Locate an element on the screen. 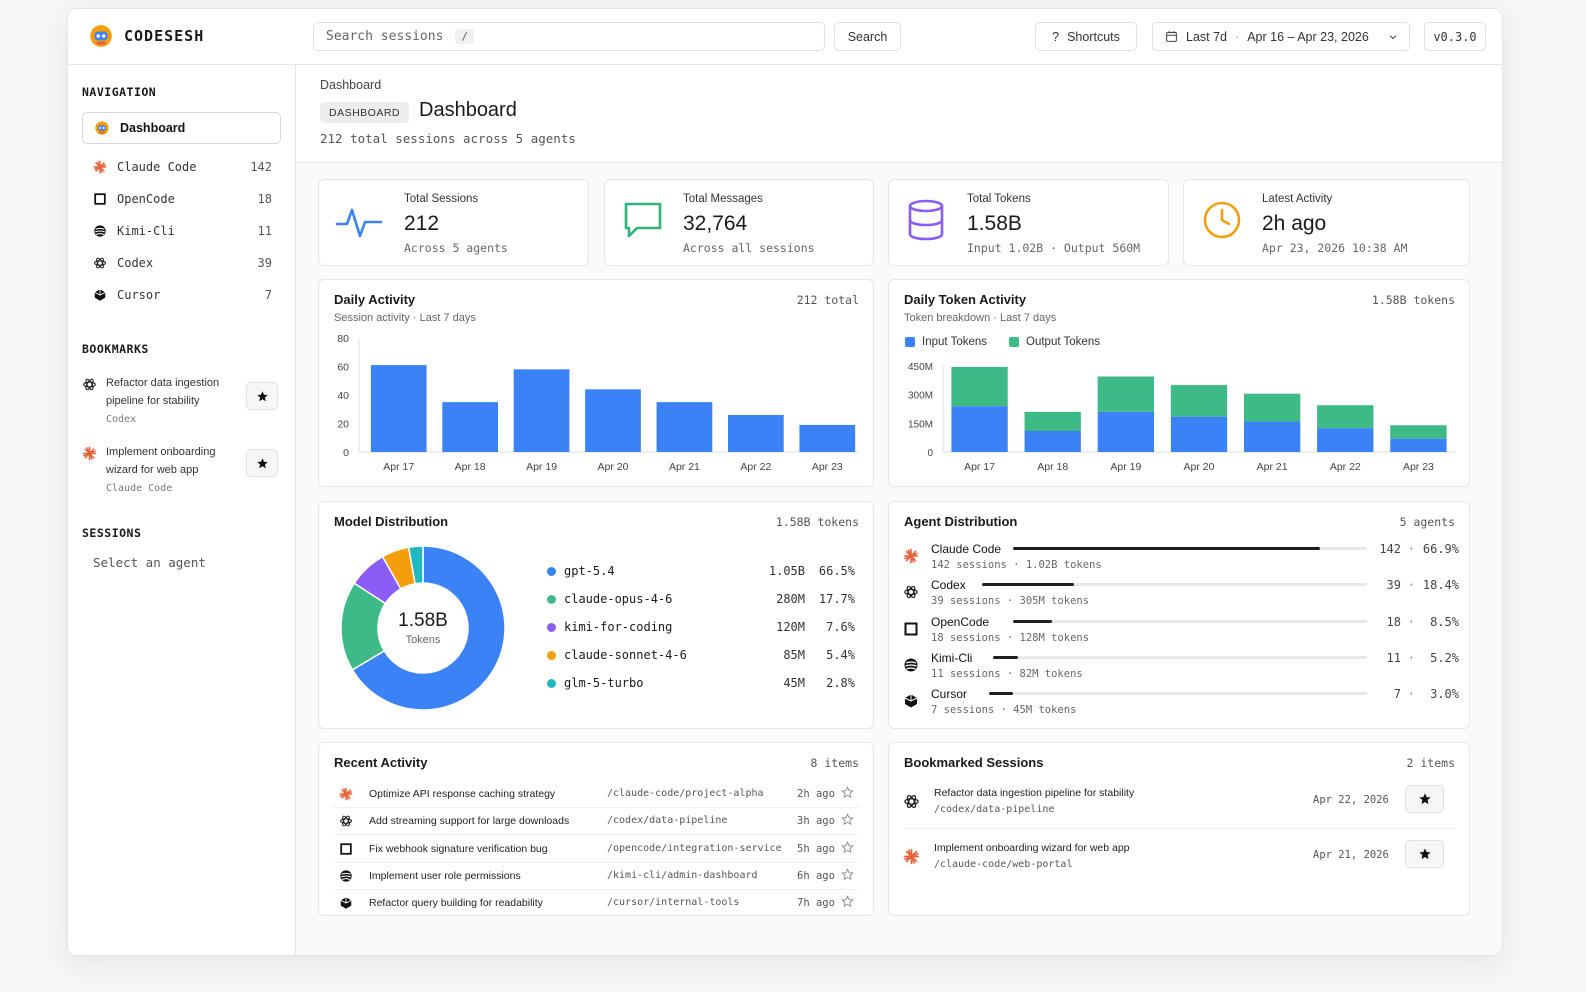 The height and width of the screenshot is (992, 1586). opencode-icon is located at coordinates (346, 849).